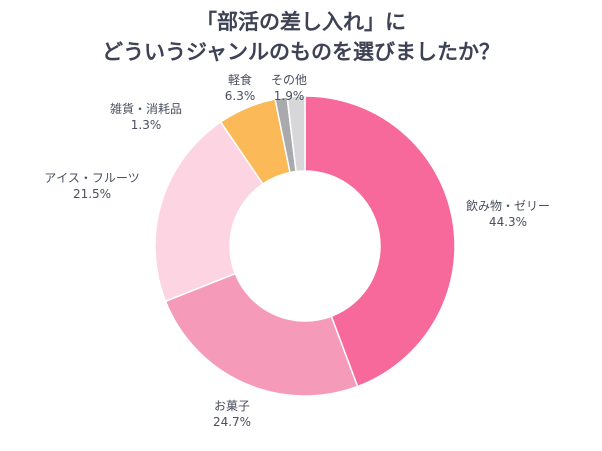 The height and width of the screenshot is (451, 602). Describe the element at coordinates (301, 52) in the screenshot. I see `chart-title-line-2: どういうジャンルのものを選びましたか？` at that location.